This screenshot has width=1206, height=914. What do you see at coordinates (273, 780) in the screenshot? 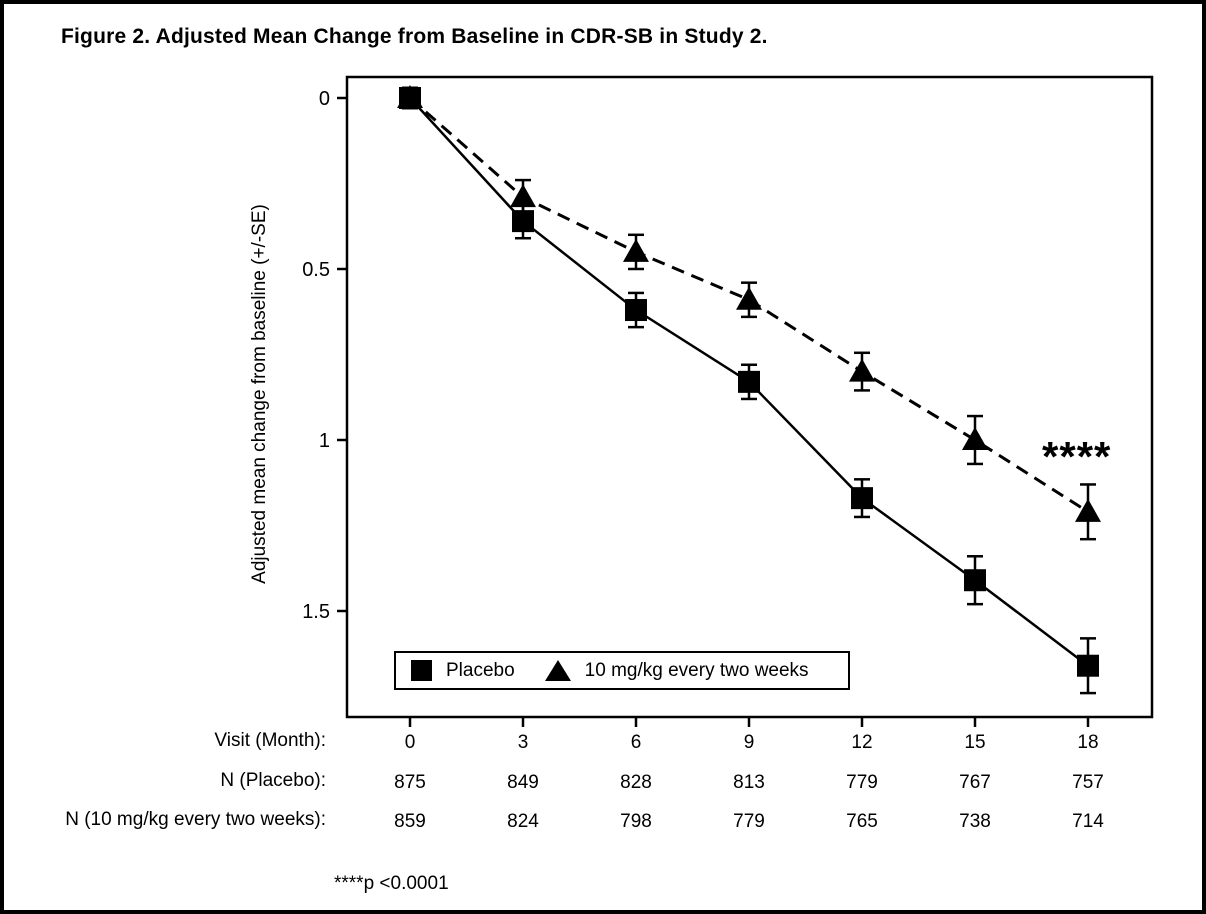
I see `n-placebo-row-label: N (Placebo):` at bounding box center [273, 780].